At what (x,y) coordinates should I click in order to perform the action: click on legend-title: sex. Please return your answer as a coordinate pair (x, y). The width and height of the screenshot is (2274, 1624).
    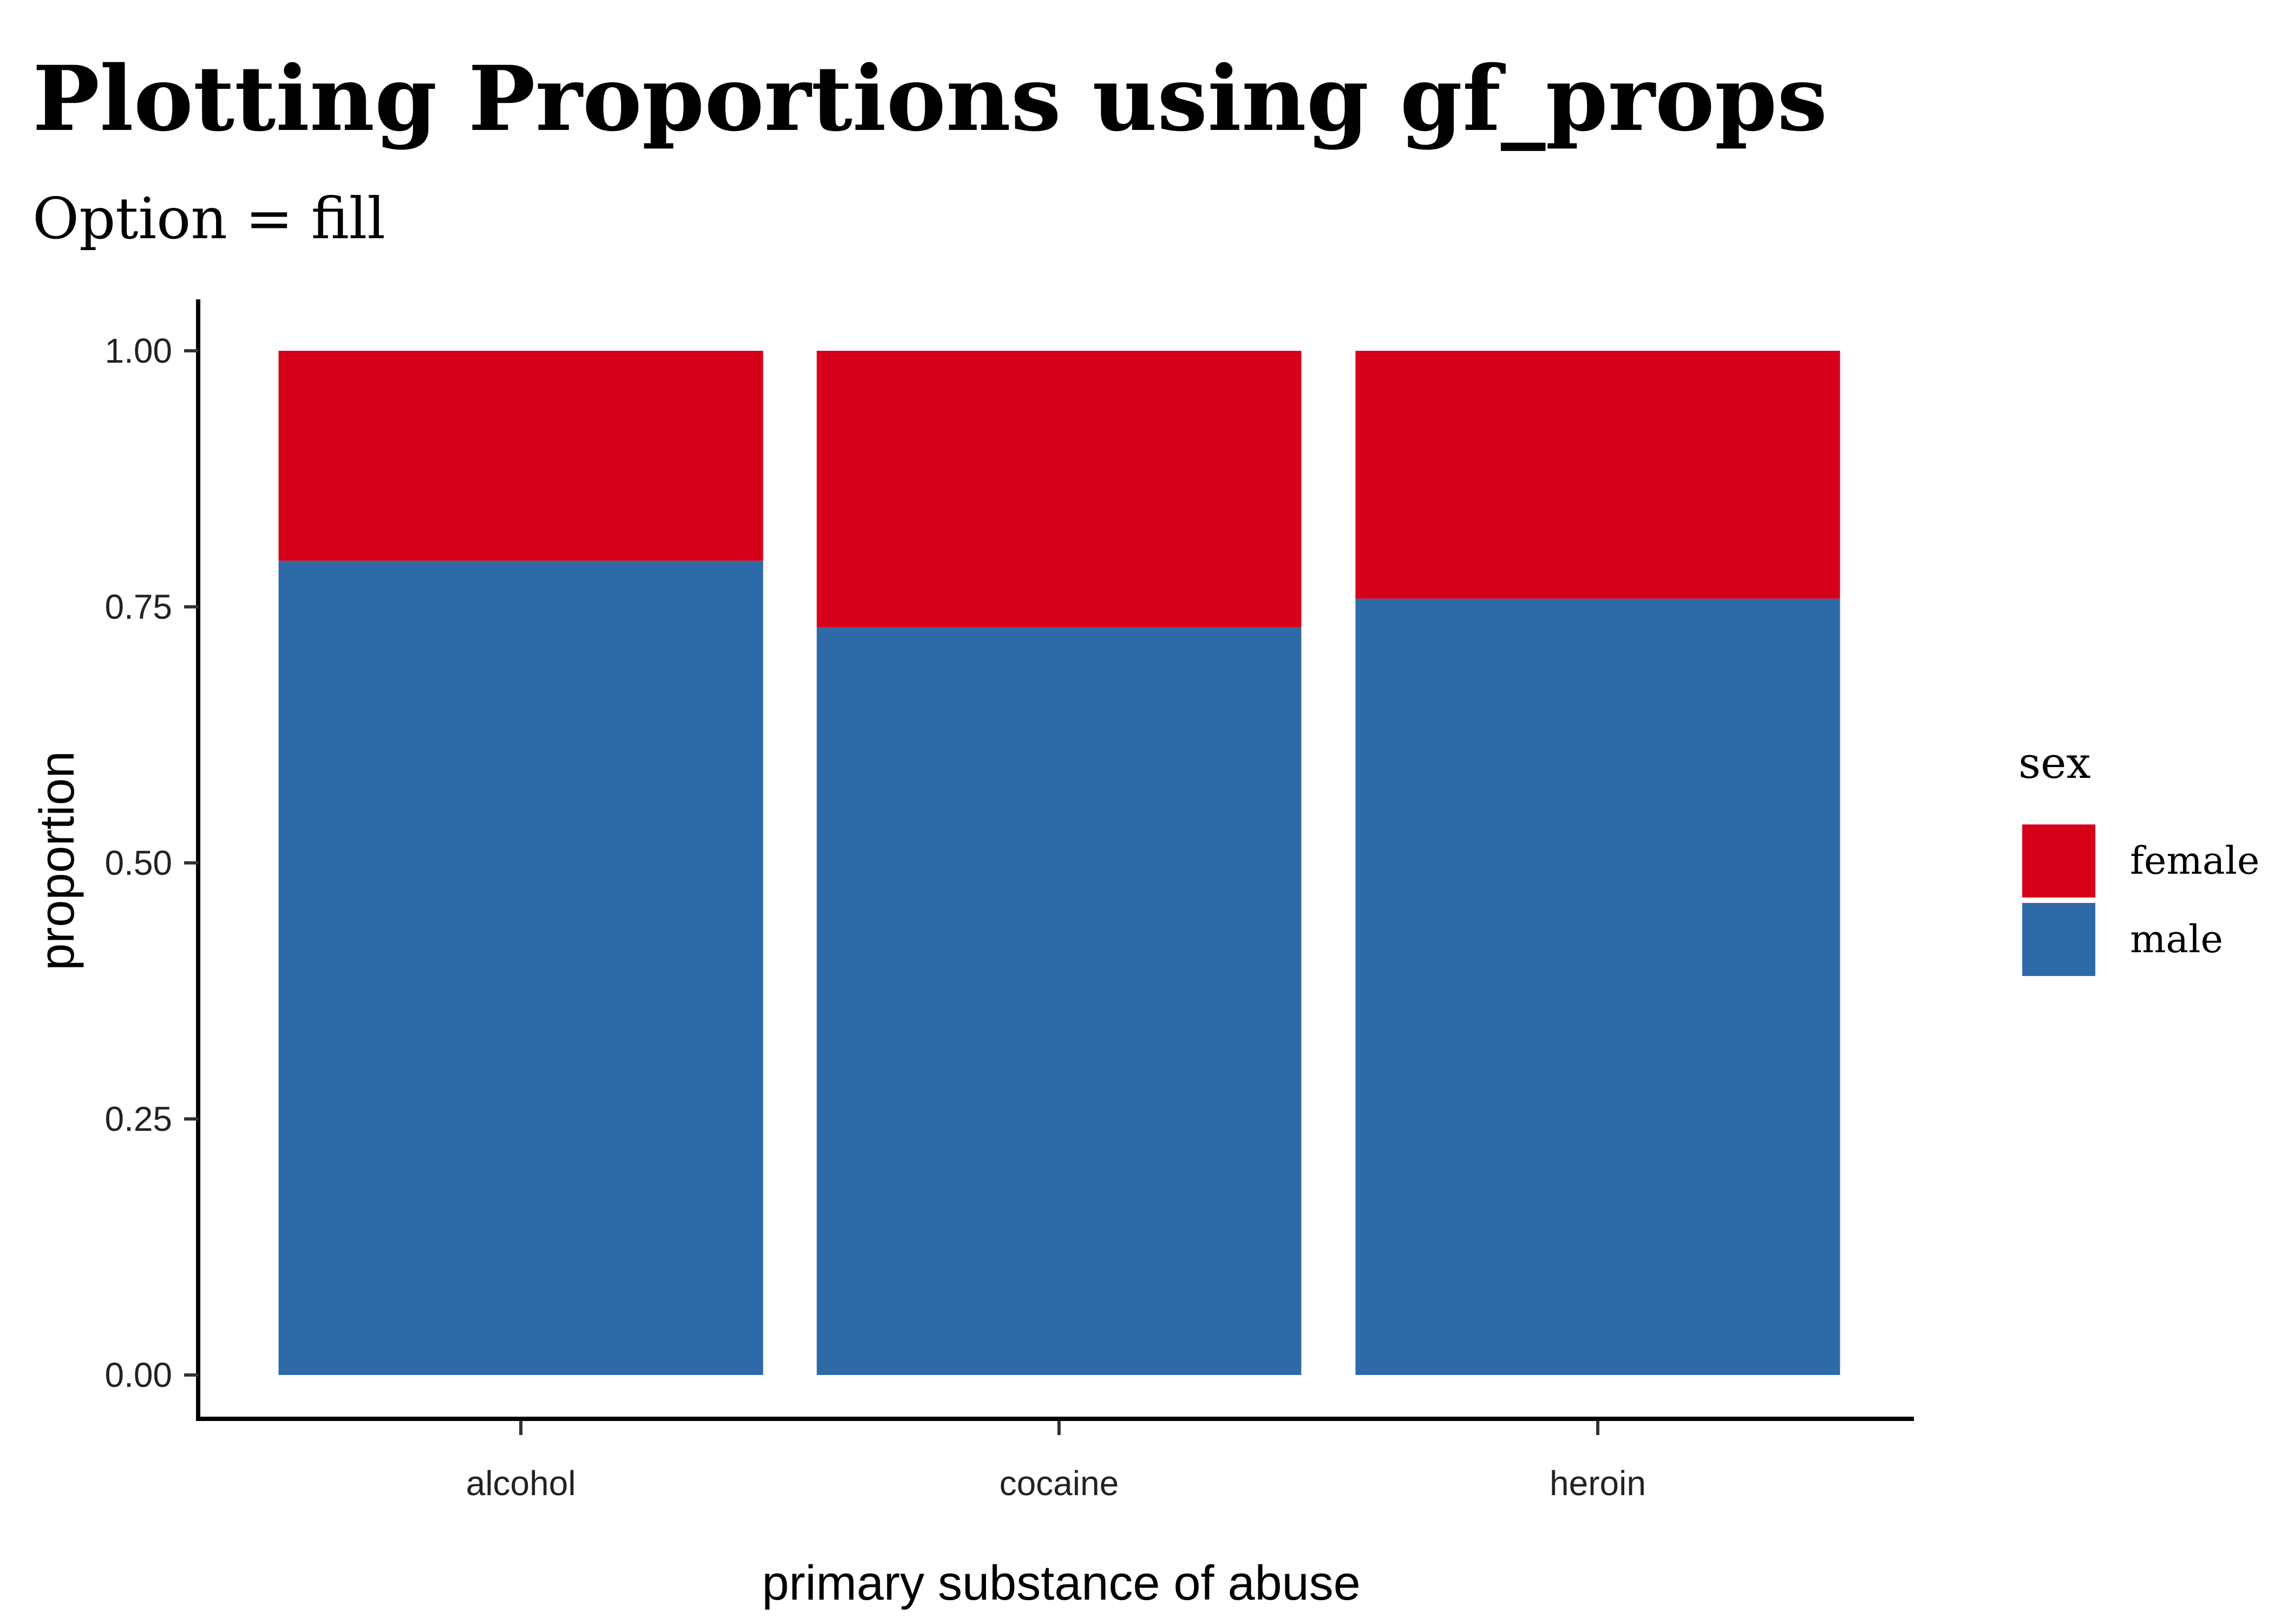
    Looking at the image, I should click on (2054, 763).